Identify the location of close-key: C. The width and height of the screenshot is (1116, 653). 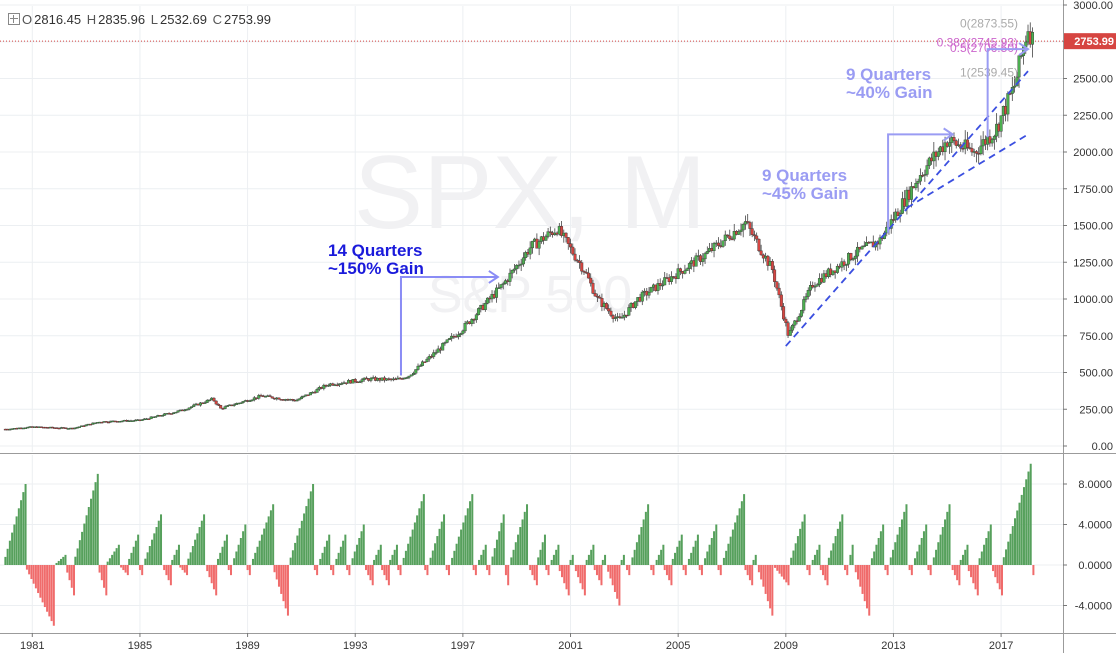
(217, 19).